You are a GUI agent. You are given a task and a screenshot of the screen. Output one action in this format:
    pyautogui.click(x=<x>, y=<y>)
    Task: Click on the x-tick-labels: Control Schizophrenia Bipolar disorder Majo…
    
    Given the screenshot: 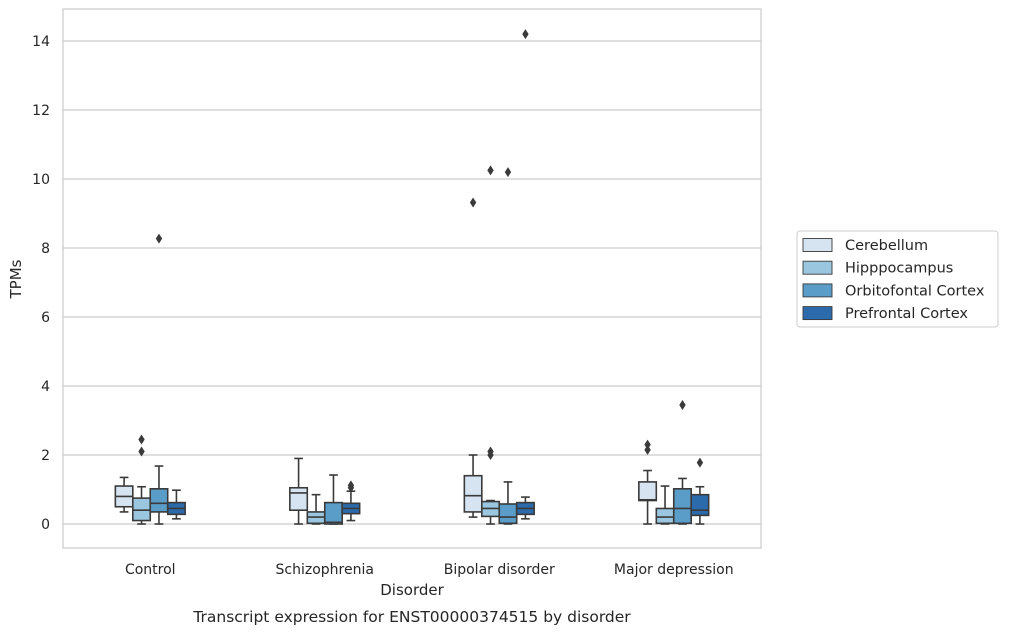 What is the action you would take?
    pyautogui.click(x=429, y=570)
    